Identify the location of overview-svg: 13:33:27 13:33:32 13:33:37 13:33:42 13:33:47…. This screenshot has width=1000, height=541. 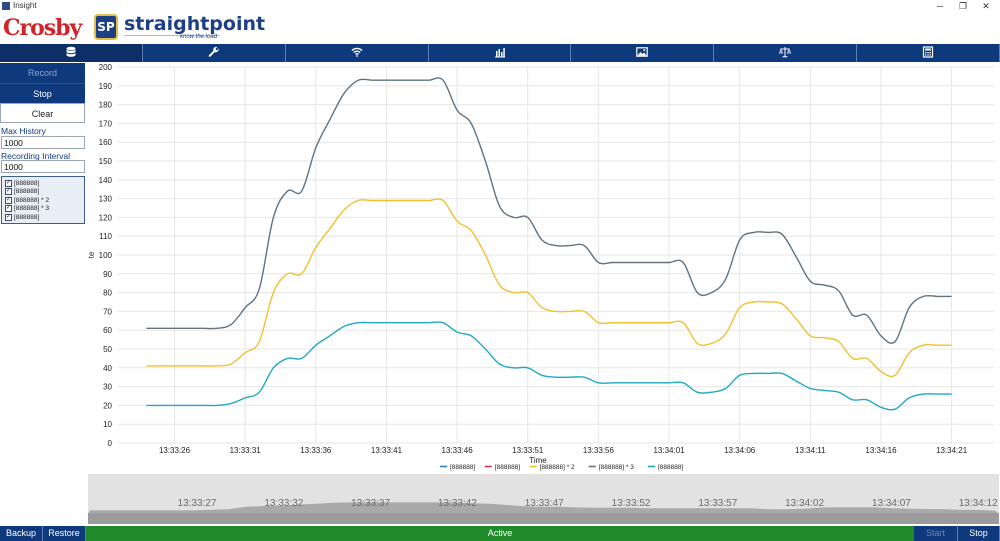
(543, 511).